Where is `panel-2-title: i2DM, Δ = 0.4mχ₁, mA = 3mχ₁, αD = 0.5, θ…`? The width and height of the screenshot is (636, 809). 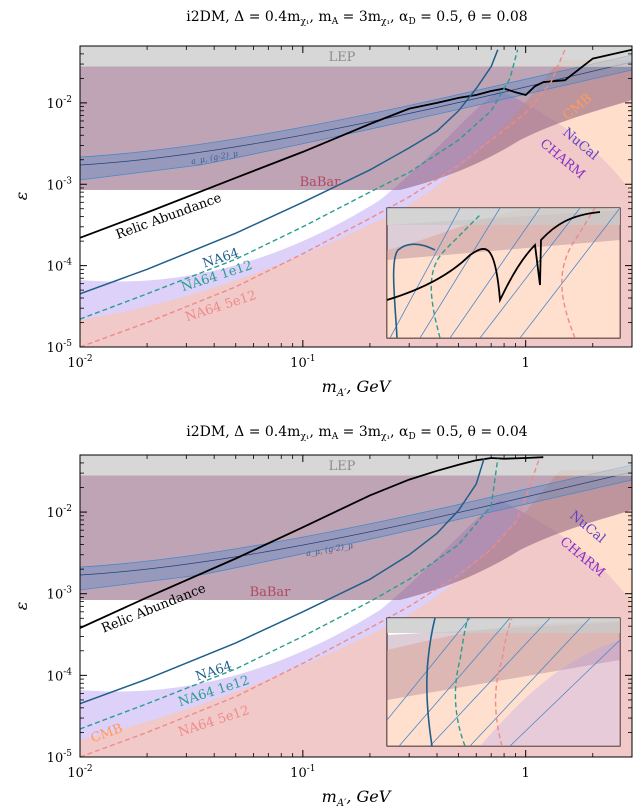
panel-2-title: i2DM, Δ = 0.4mχ₁, mA = 3mχ₁, αD = 0.5, θ… is located at coordinates (356, 433).